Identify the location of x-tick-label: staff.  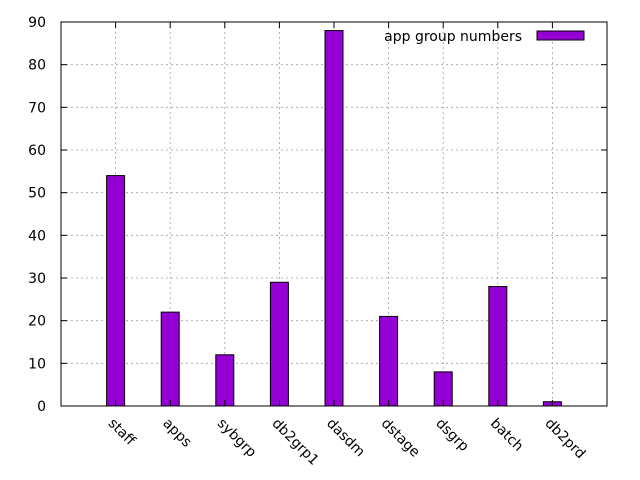
(121, 432).